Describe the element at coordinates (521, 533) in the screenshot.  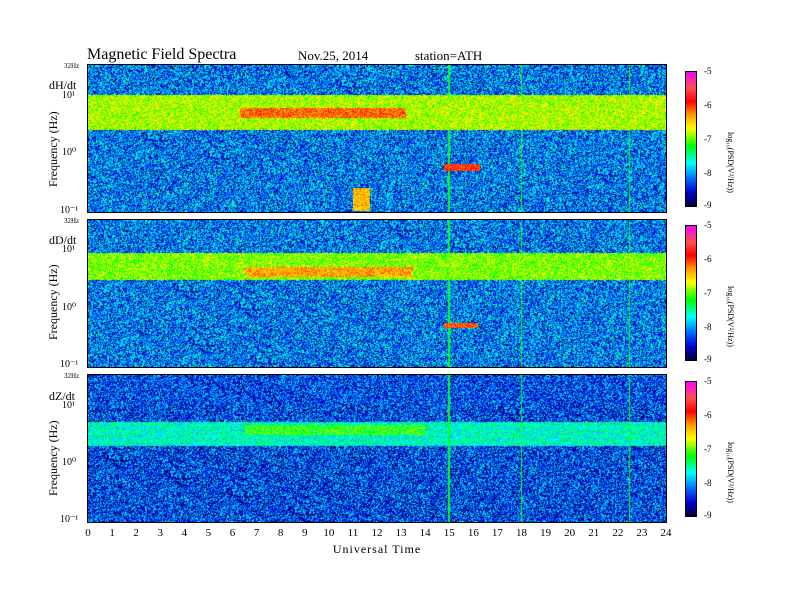
I see `x-tick-label: 18` at that location.